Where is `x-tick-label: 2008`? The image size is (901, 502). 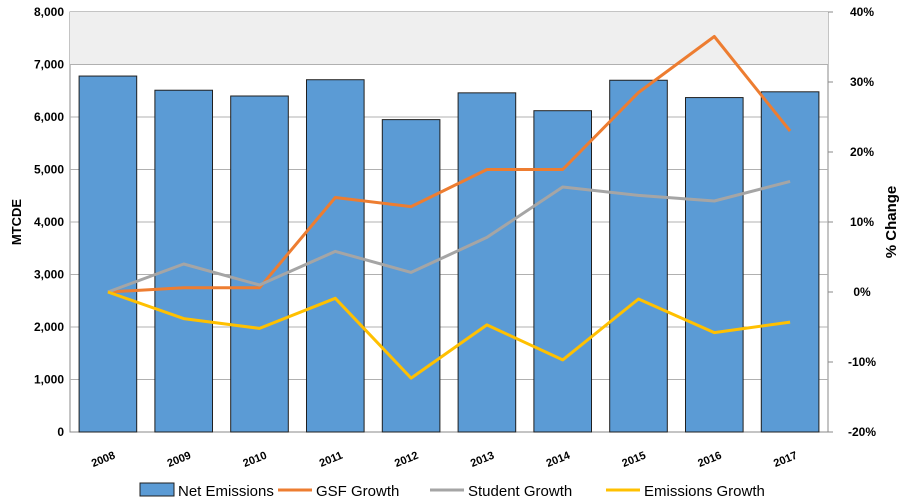
x-tick-label: 2008 is located at coordinates (103, 460).